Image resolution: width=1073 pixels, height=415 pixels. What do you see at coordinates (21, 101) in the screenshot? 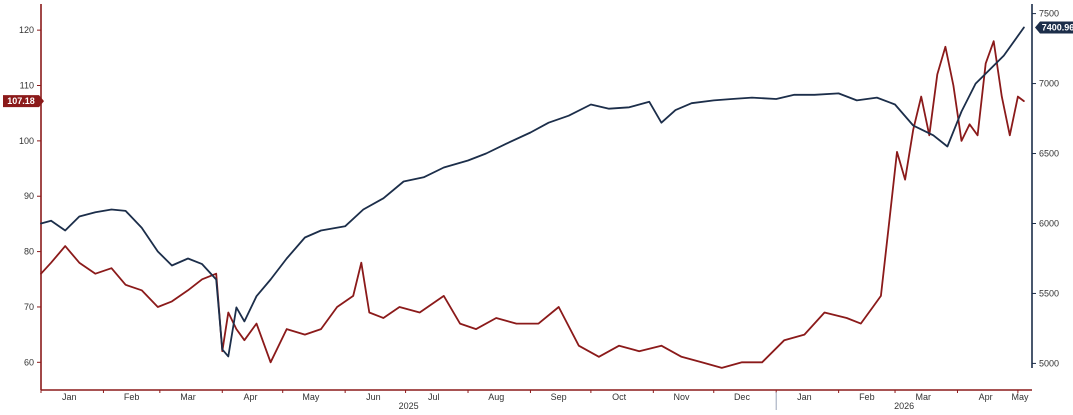
I see `left-last-value-label: 107.18` at bounding box center [21, 101].